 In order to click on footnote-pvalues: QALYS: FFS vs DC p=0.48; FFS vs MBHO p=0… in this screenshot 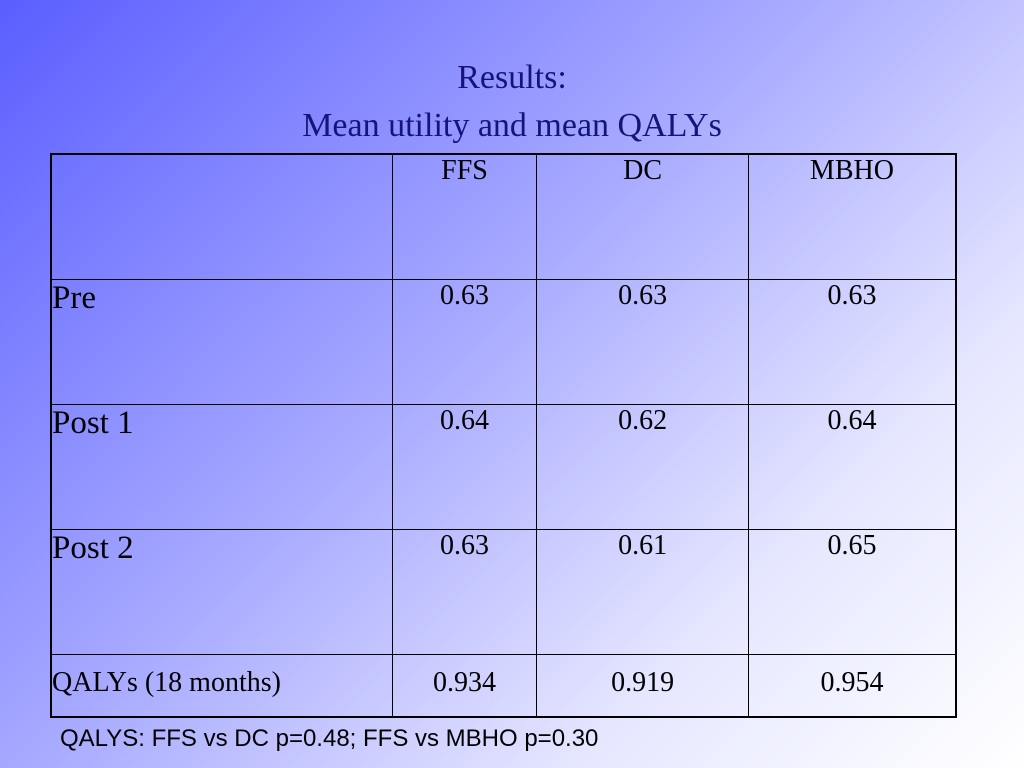, I will do `click(329, 738)`.